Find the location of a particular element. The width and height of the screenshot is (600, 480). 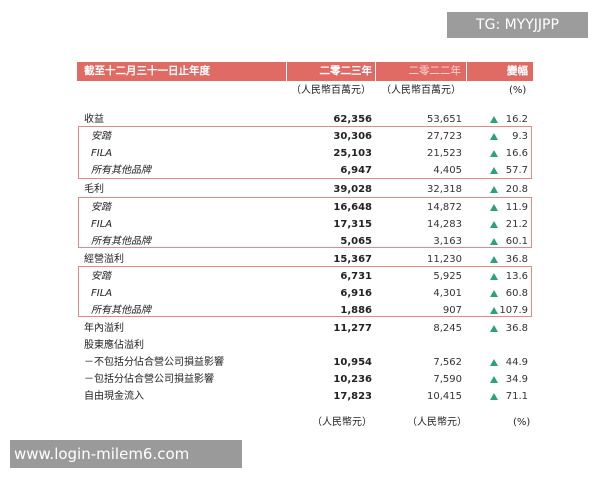

unit-change: (%) is located at coordinates (518, 90).